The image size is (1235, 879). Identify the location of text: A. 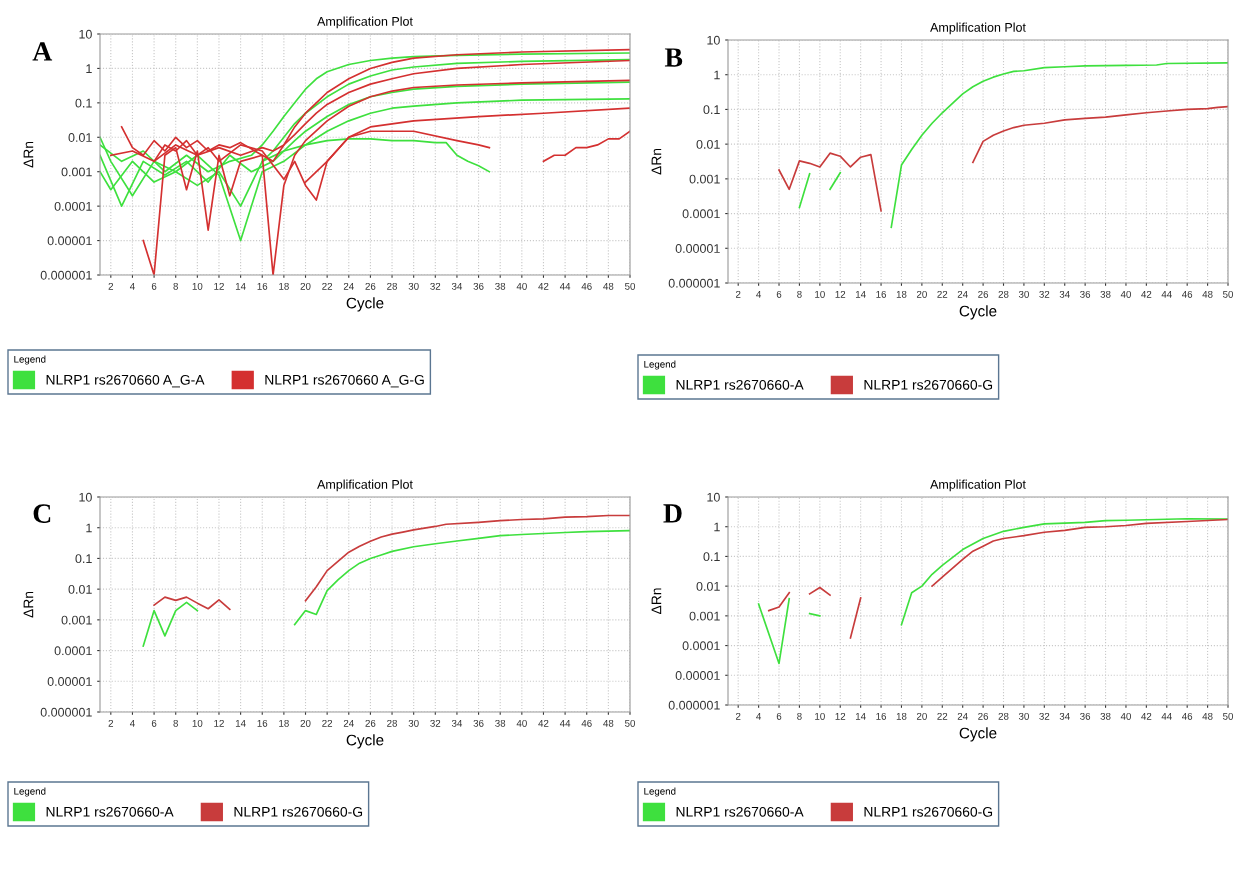
(42, 51).